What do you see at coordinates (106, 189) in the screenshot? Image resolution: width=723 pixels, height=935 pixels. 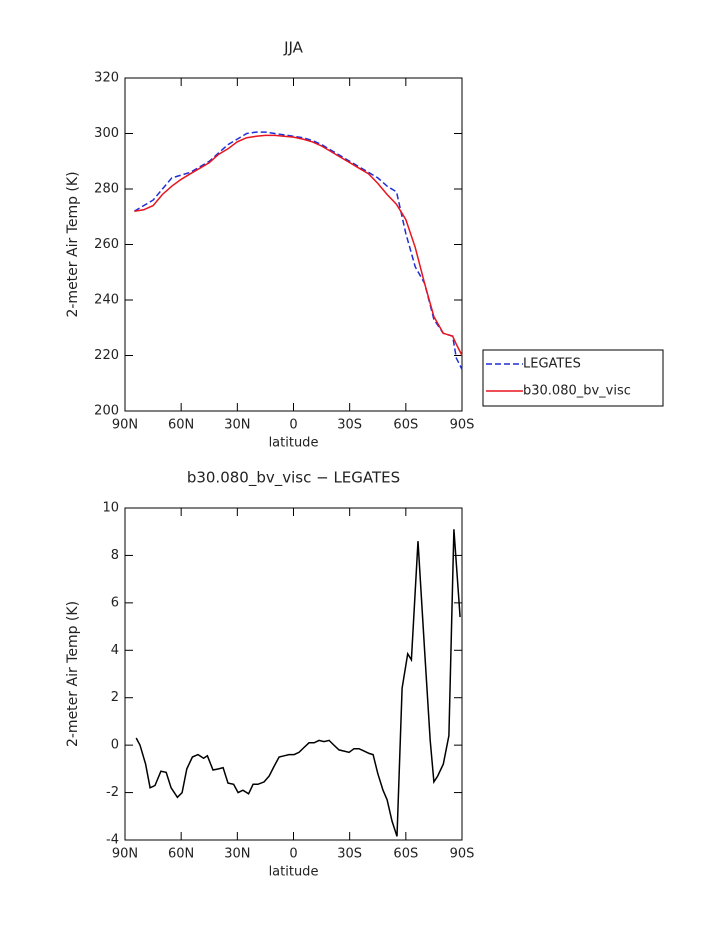 I see `y-tick-label: 280` at bounding box center [106, 189].